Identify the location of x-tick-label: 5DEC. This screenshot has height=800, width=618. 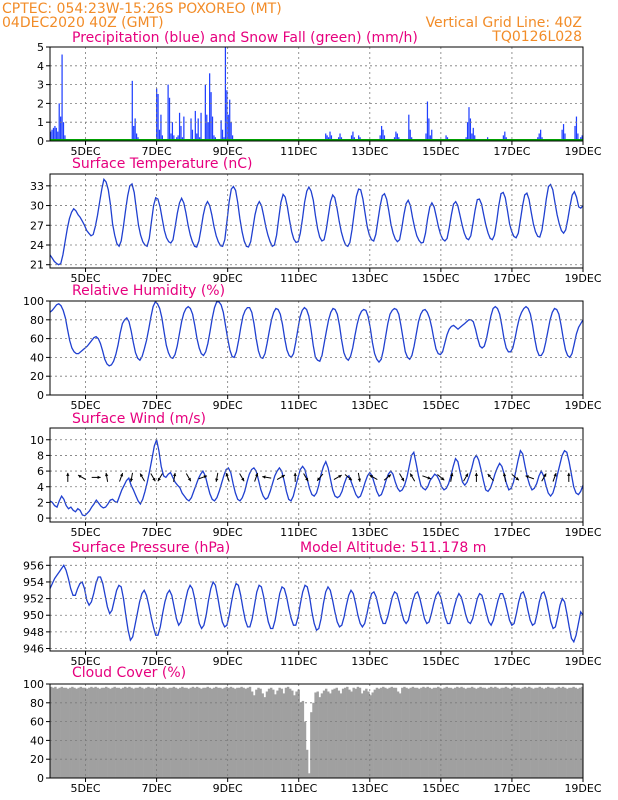
(85, 788).